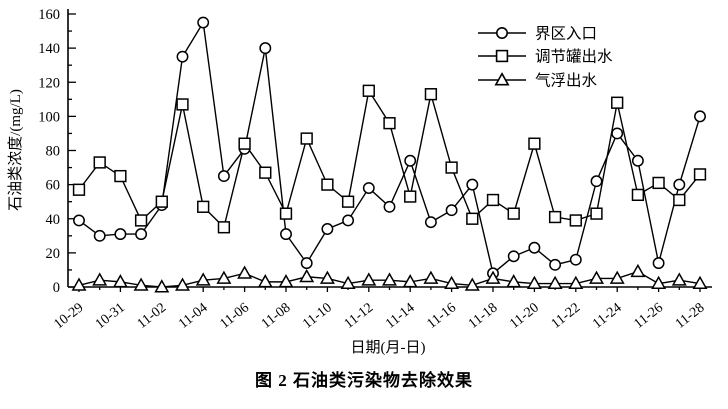 This screenshot has width=728, height=409. I want to click on legend-label-1: 调节罐出水, so click(574, 57).